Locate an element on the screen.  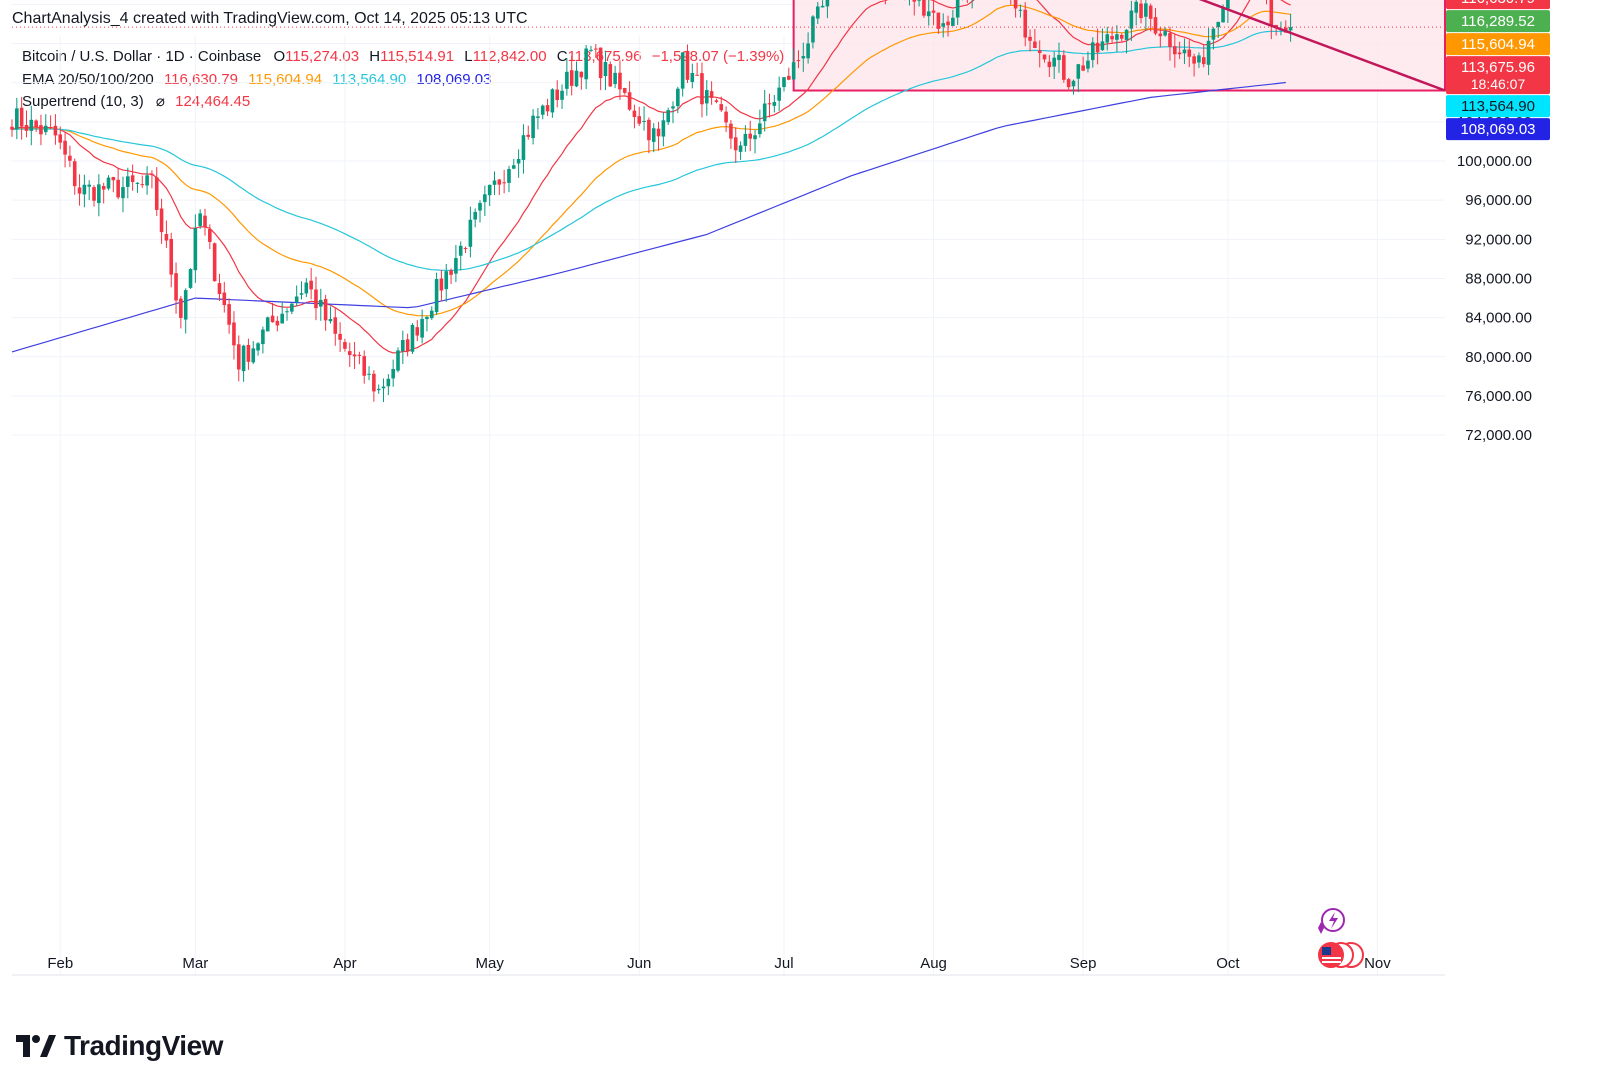
ema200-value: 108,069.03 is located at coordinates (454, 79).